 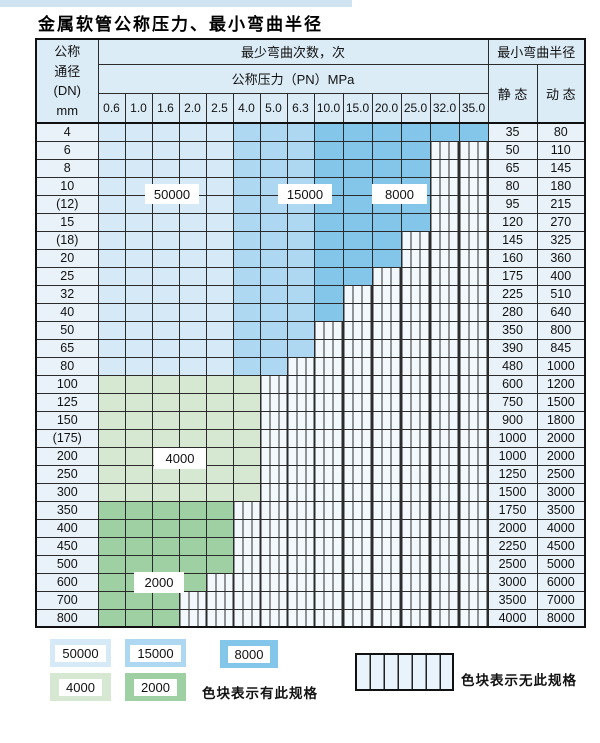 I want to click on dn-cell: 800, so click(x=67, y=618).